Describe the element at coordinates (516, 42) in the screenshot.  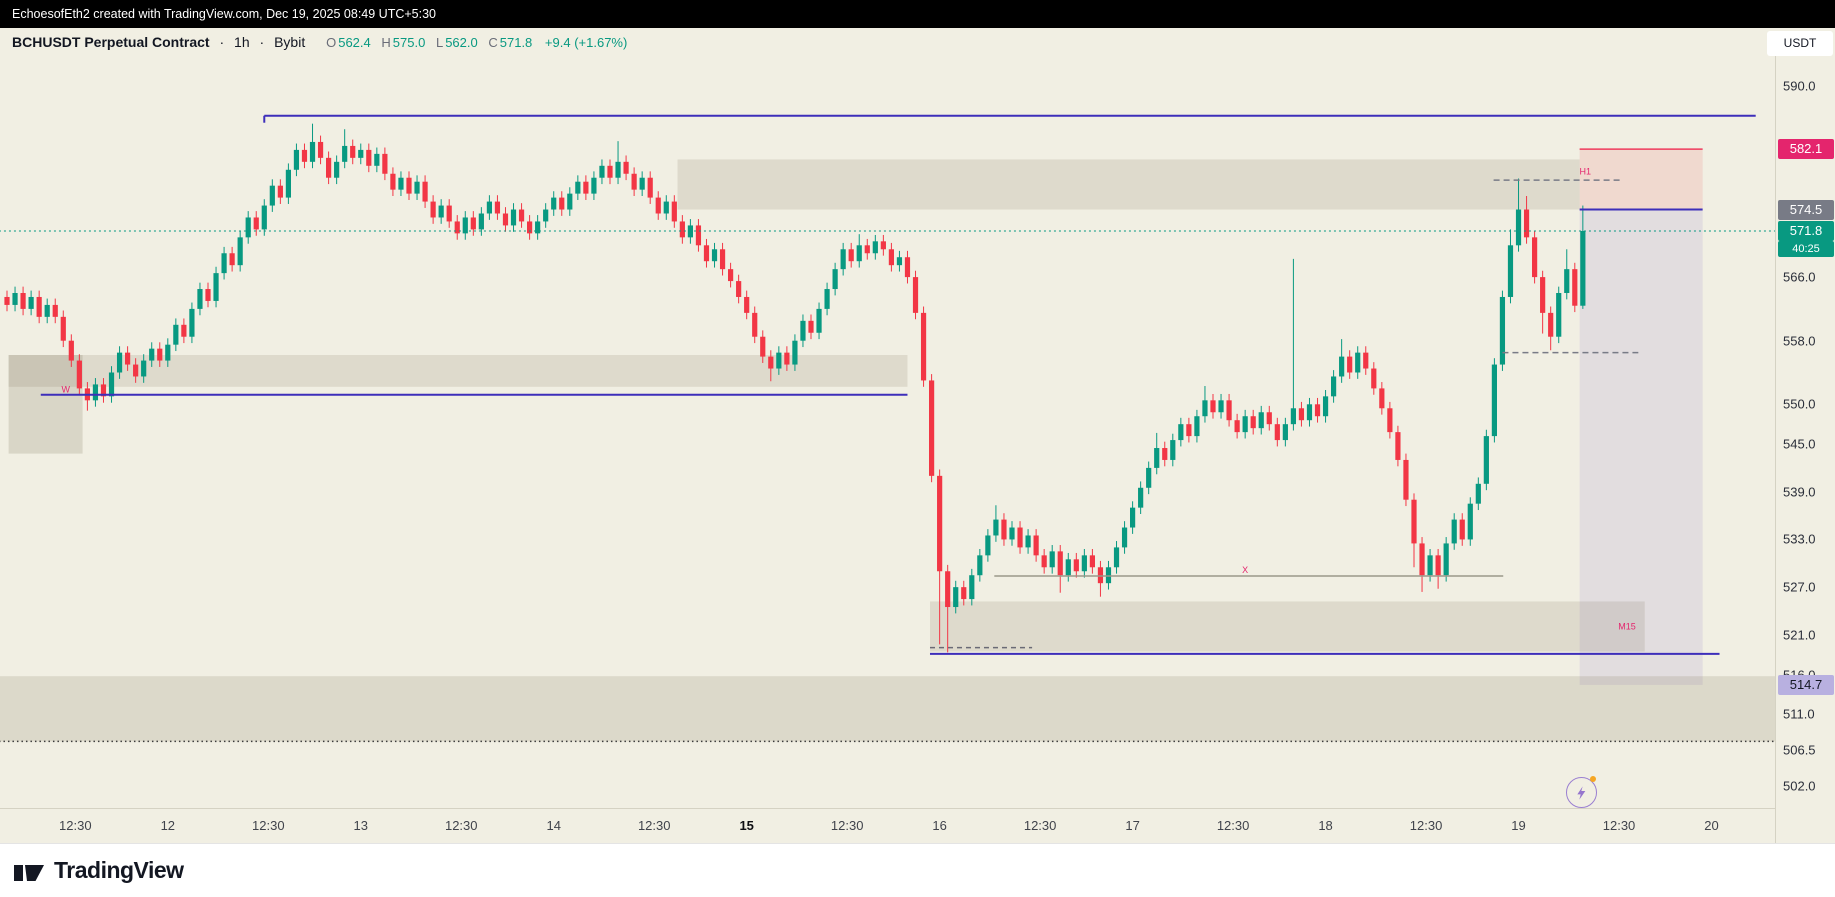
I see `close-value: 571.8` at that location.